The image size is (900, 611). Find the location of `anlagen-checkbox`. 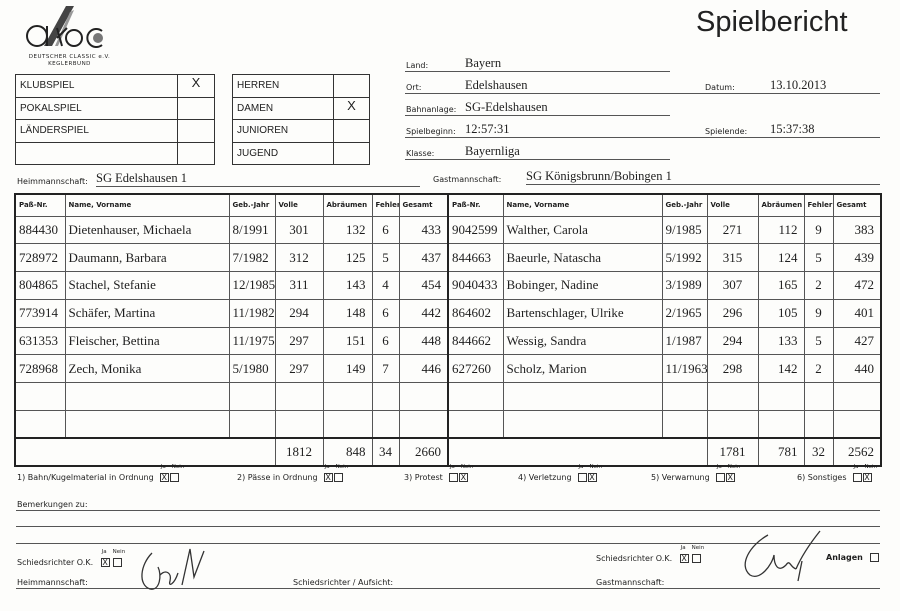

anlagen-checkbox is located at coordinates (874, 557).